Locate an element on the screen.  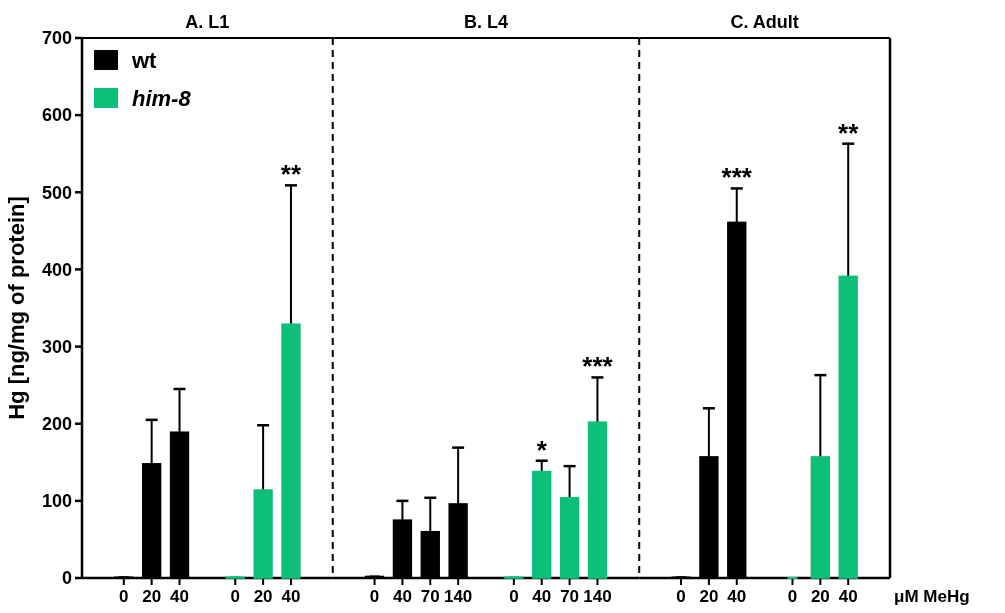
y-tick-label: 300 is located at coordinates (56, 346).